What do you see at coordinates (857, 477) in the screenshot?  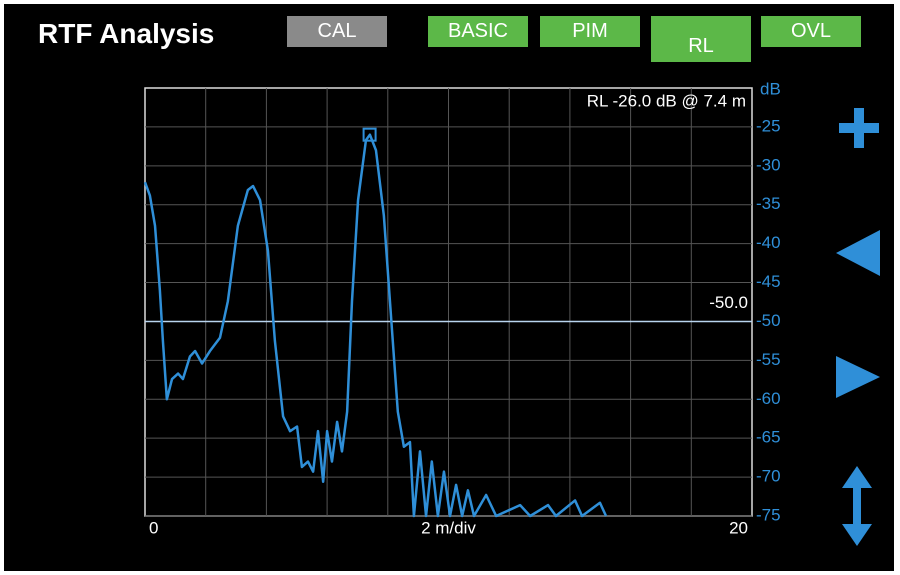 I see `arrow-up` at bounding box center [857, 477].